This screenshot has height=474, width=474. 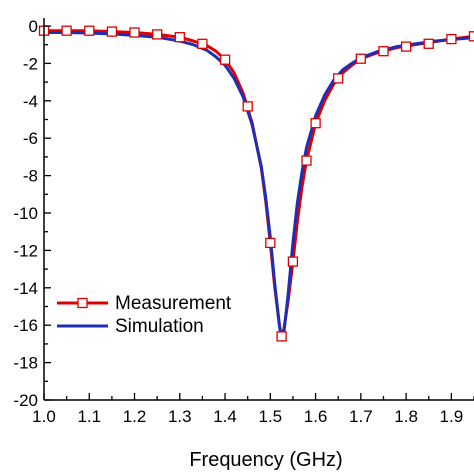 What do you see at coordinates (180, 416) in the screenshot?
I see `x-tick-label: 1.3` at bounding box center [180, 416].